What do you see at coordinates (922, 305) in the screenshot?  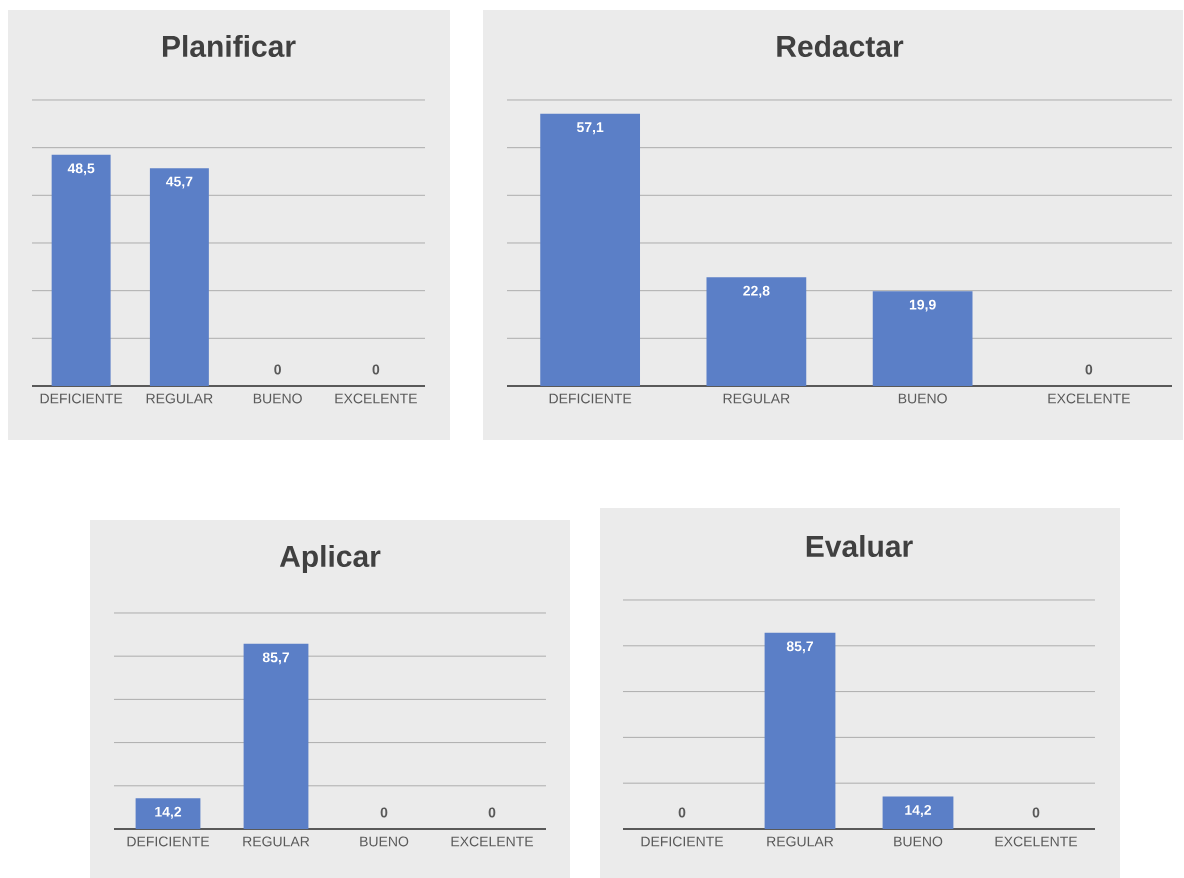 I see `data-label: 19,9` at bounding box center [922, 305].